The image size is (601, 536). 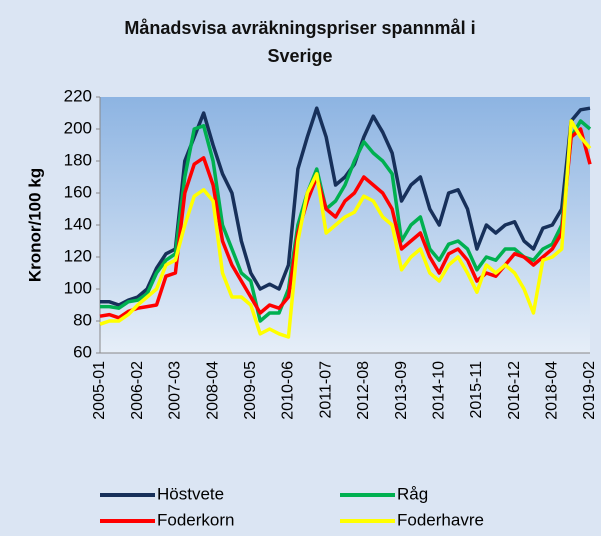 What do you see at coordinates (82, 351) in the screenshot?
I see `y-tick-label: 60` at bounding box center [82, 351].